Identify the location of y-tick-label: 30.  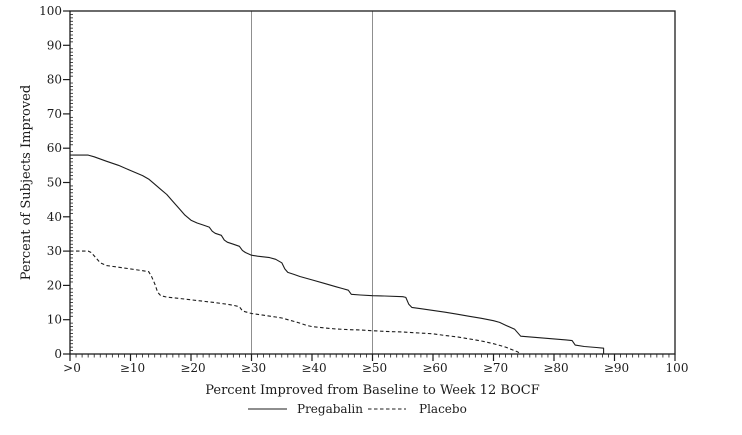
(54, 251).